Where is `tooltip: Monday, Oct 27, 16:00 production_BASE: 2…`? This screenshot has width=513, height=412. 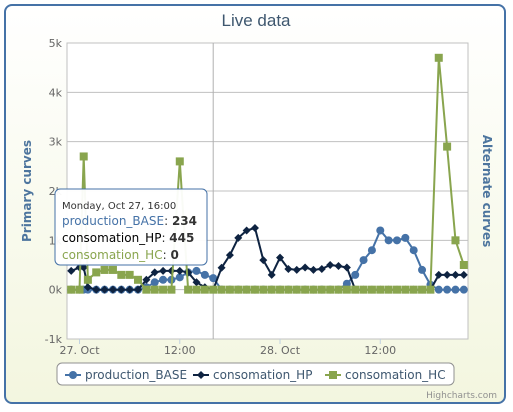
tooltip: Monday, Oct 27, 16:00 production_BASE: 2… is located at coordinates (131, 227).